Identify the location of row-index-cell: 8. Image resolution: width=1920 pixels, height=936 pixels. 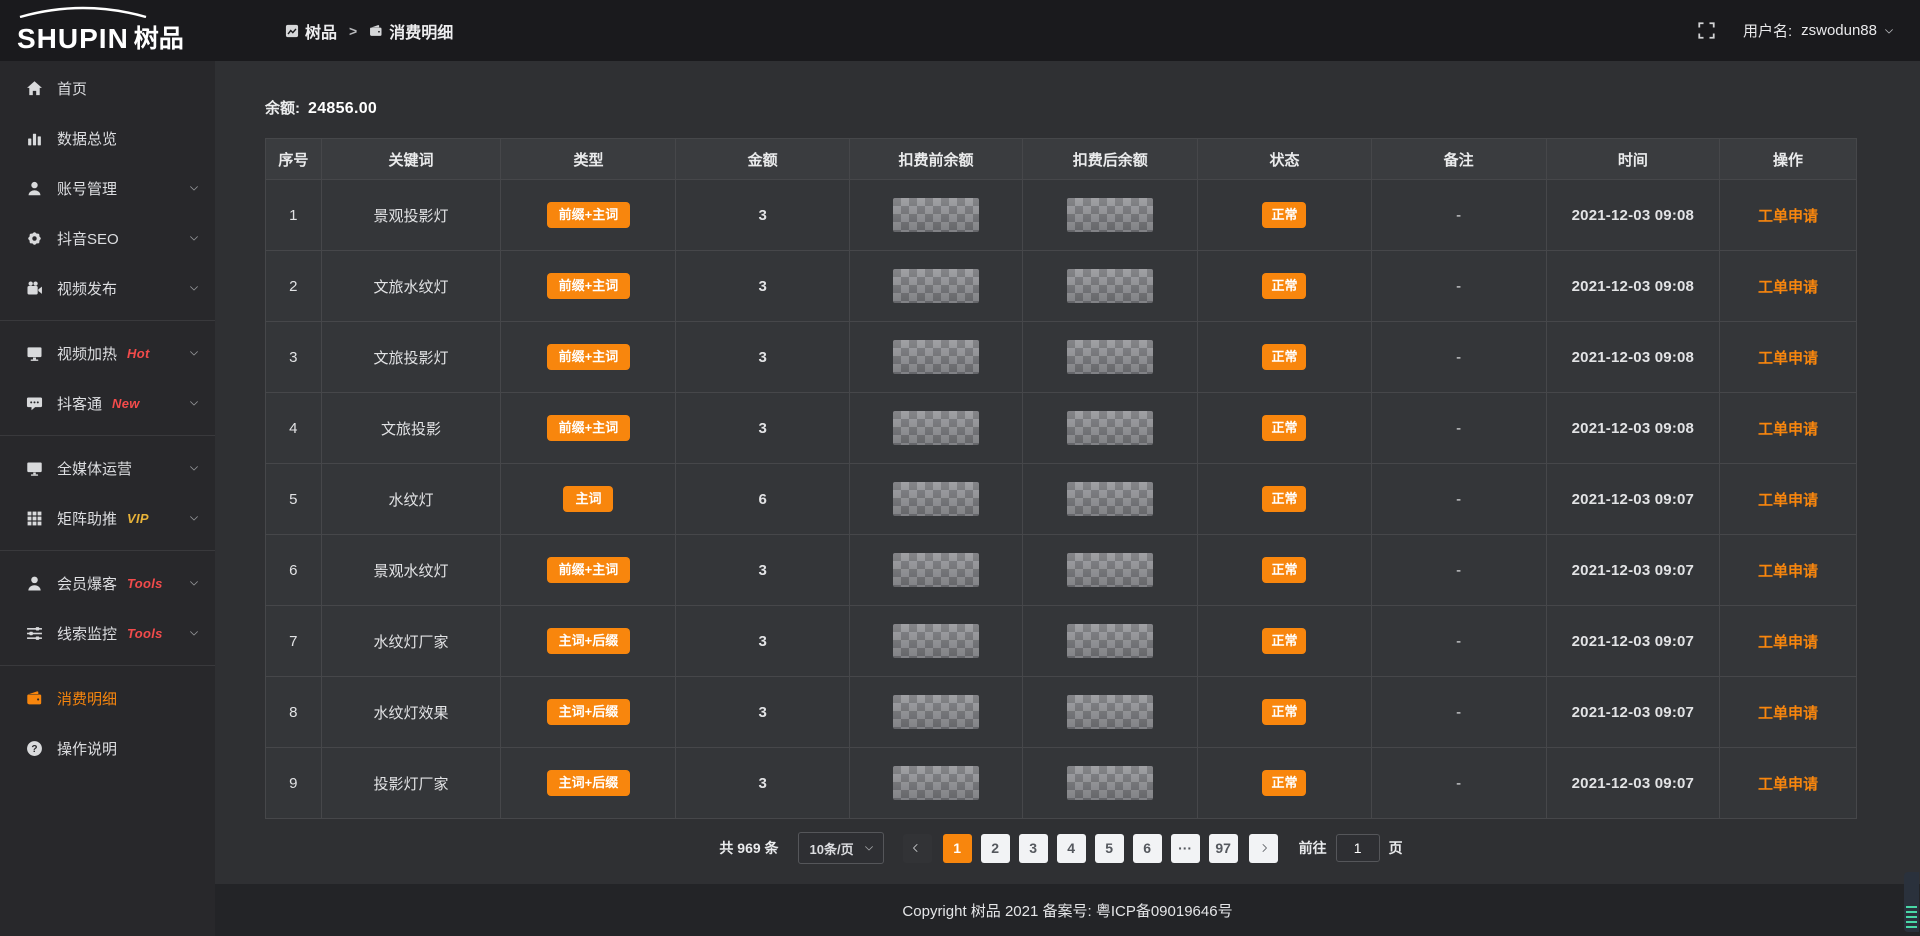
(293, 712).